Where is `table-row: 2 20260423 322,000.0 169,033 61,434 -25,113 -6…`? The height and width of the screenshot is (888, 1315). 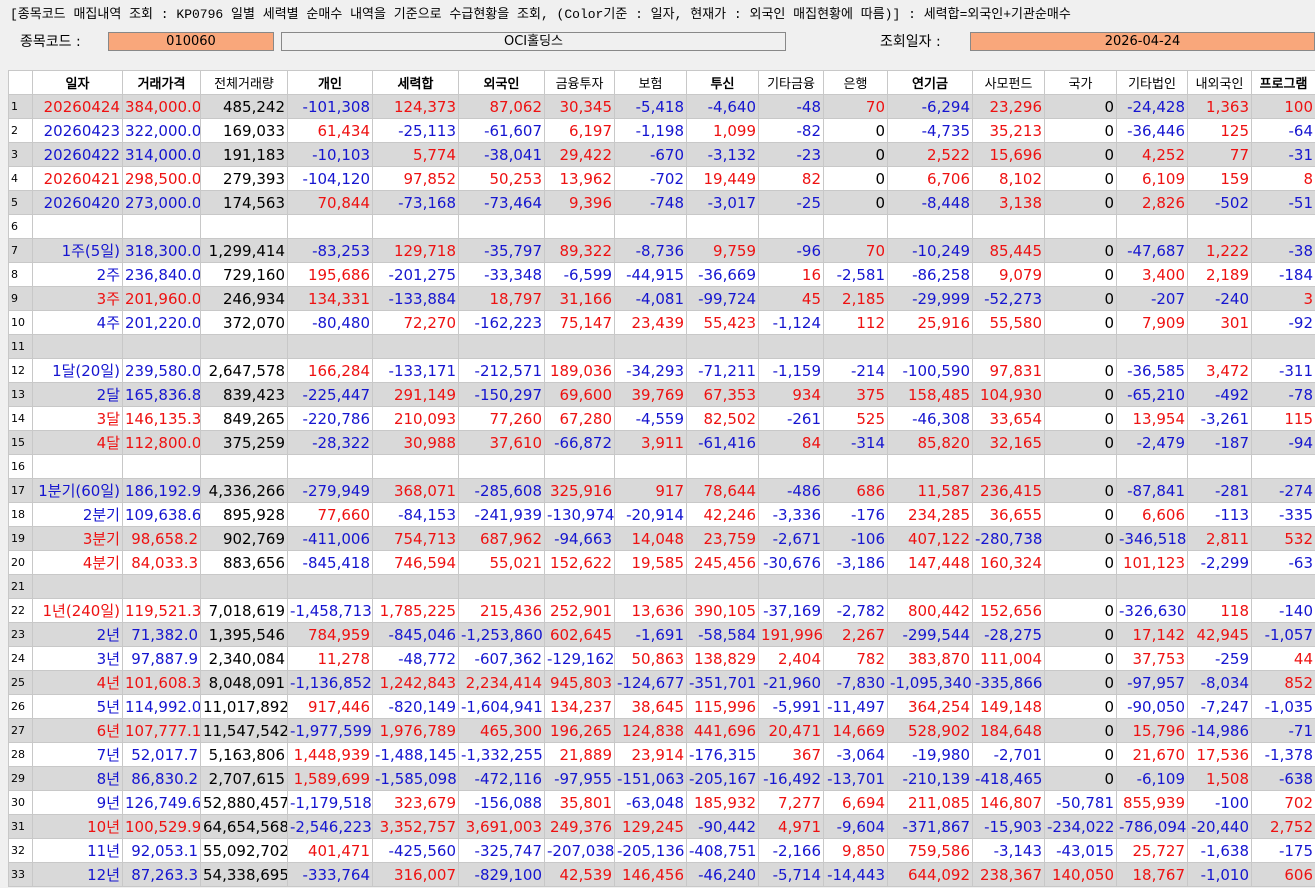 table-row: 2 20260423 322,000.0 169,033 61,434 -25,113 -6… is located at coordinates (661, 130).